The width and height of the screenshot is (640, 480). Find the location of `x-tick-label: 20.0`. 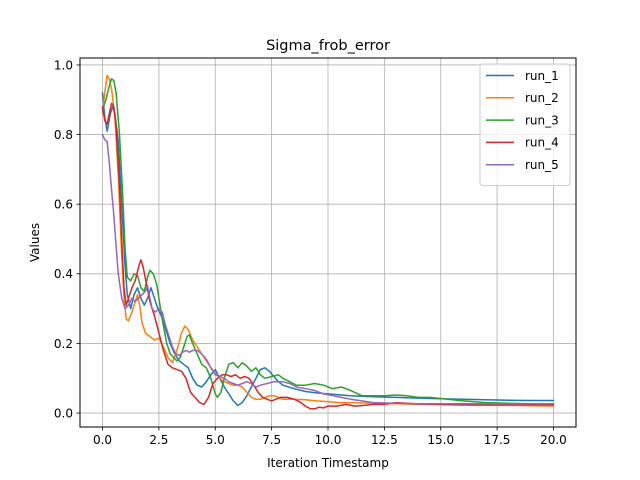

x-tick-label: 20.0 is located at coordinates (553, 440).